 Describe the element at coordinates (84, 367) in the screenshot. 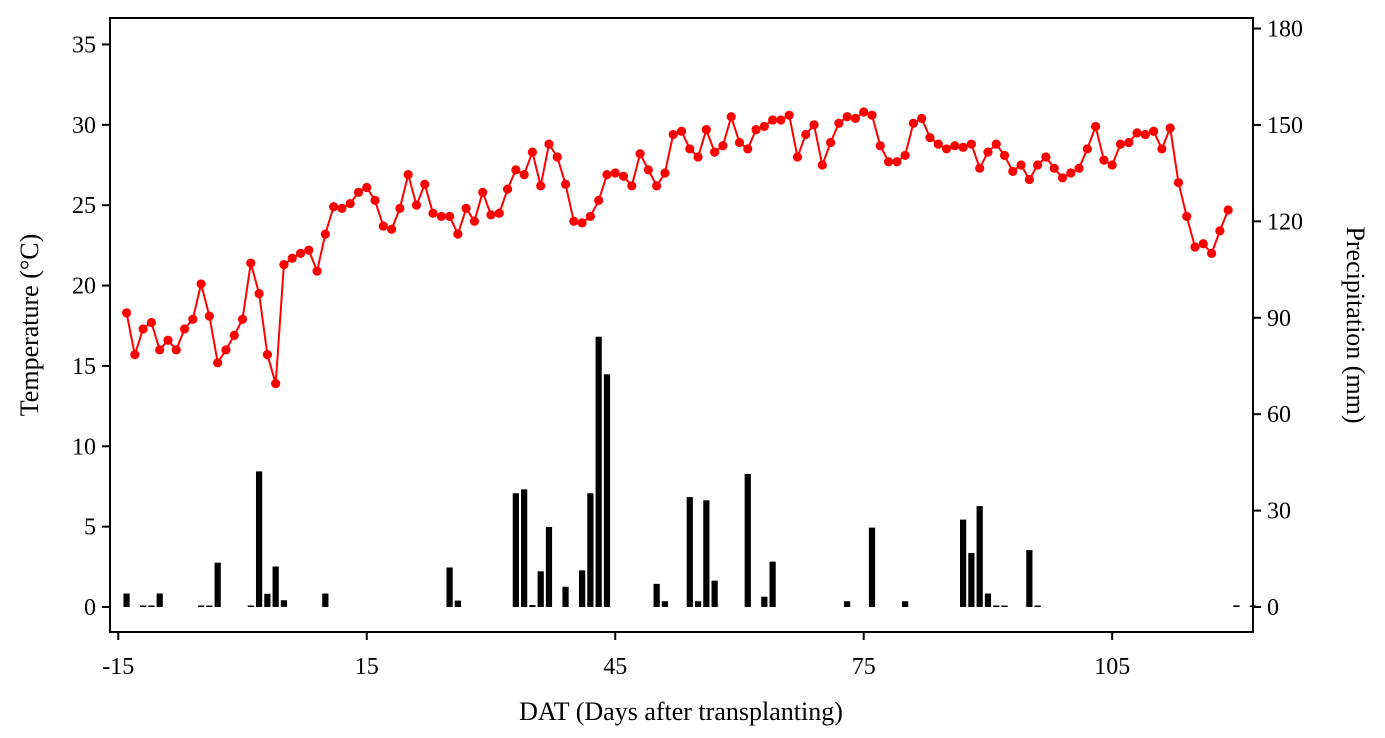

I see `y-left-tick-label: 15` at that location.